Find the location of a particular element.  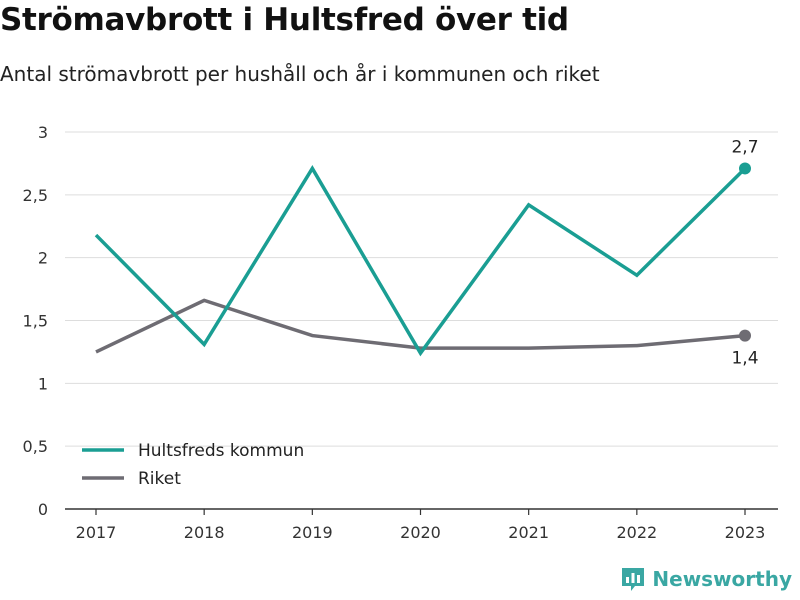

x-tick-label: 2021 is located at coordinates (528, 532).